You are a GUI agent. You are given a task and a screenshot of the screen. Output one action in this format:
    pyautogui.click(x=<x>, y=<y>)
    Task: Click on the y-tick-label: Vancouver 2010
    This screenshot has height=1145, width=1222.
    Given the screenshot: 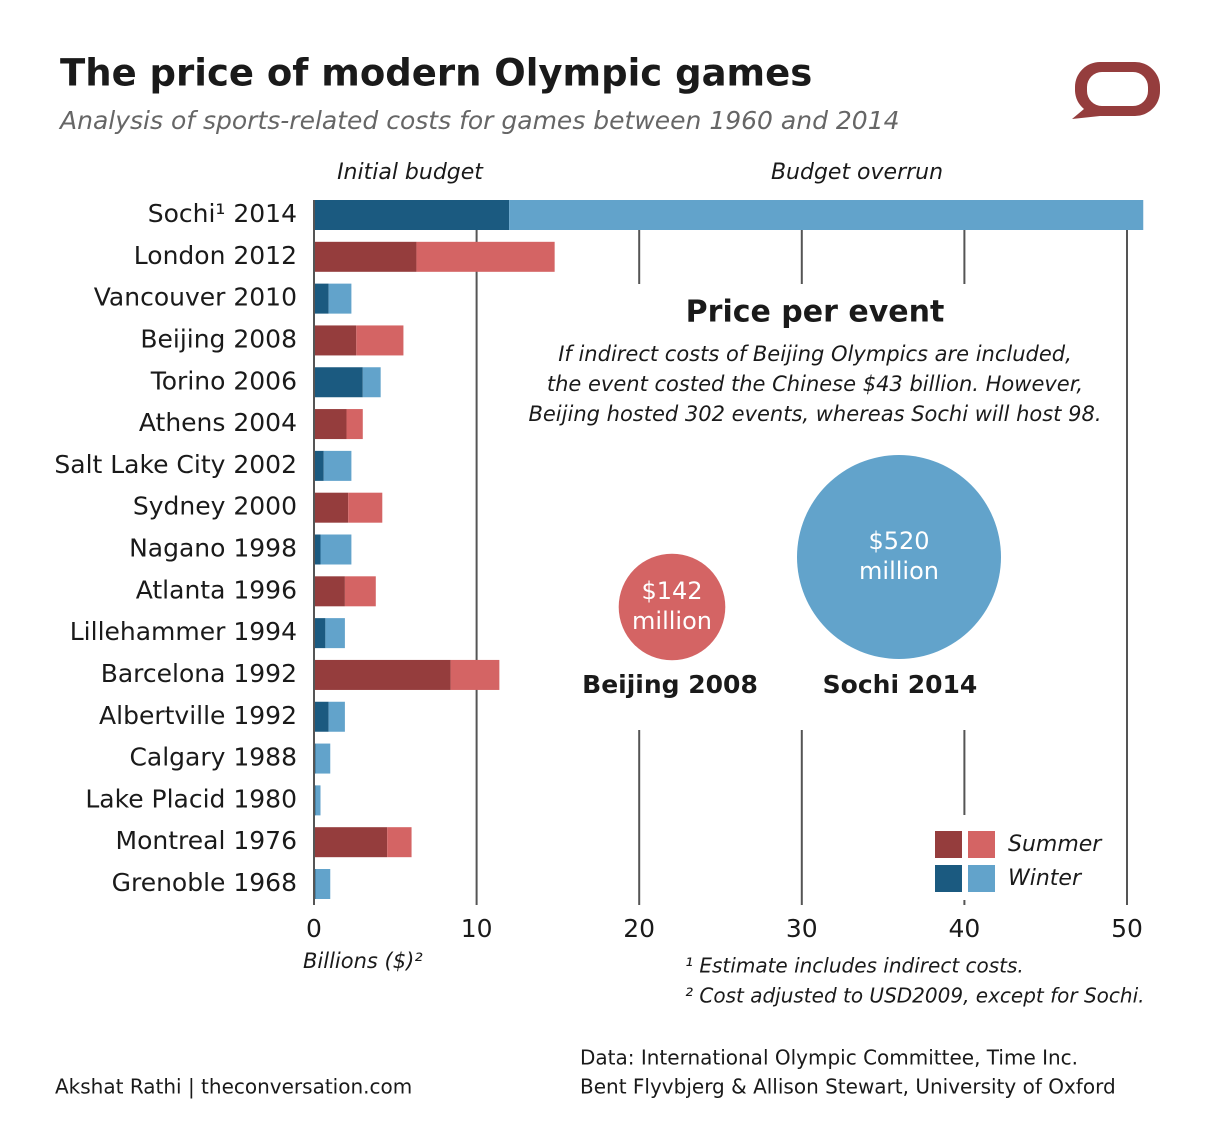 What is the action you would take?
    pyautogui.click(x=195, y=297)
    